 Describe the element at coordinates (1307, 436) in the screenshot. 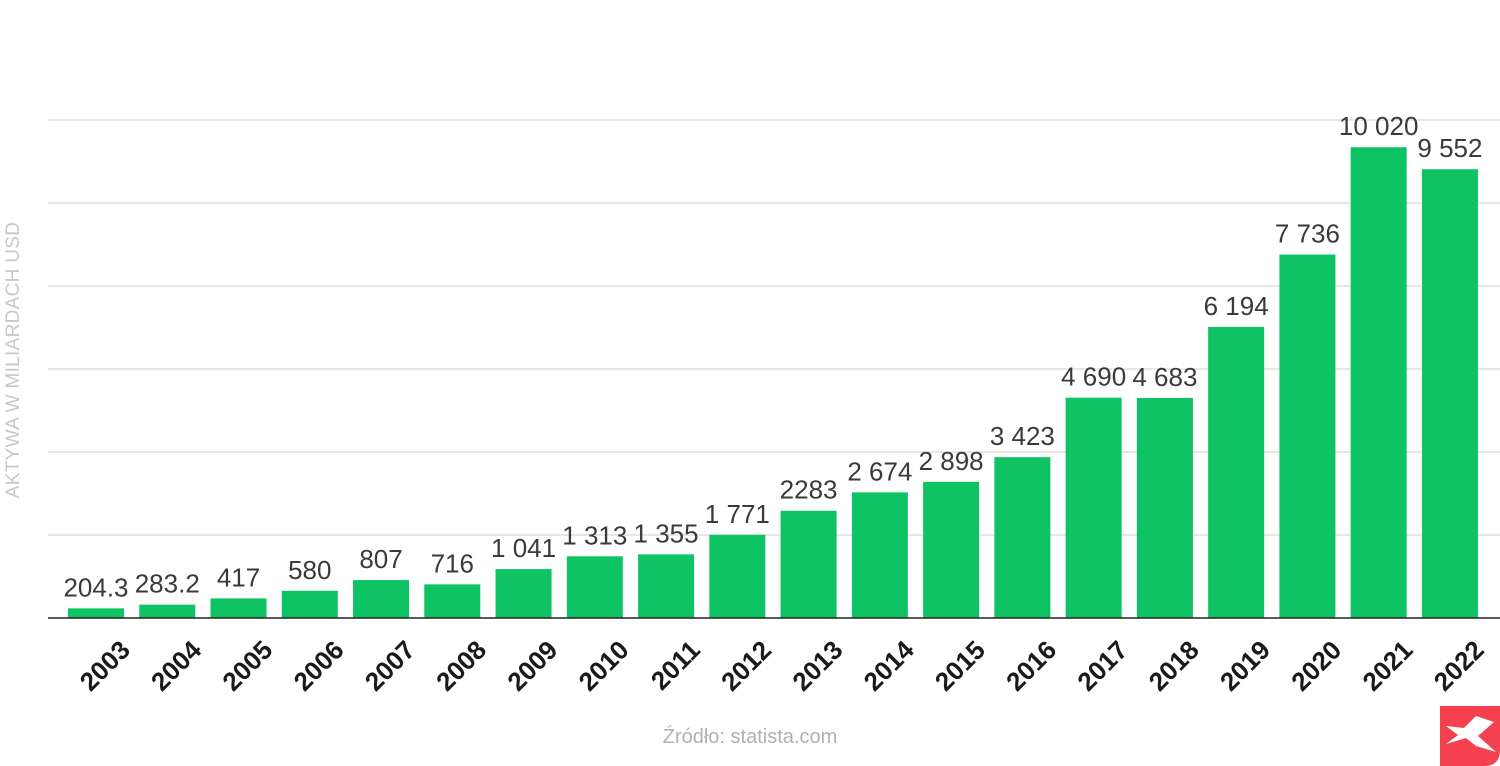

I see `bar-2020` at that location.